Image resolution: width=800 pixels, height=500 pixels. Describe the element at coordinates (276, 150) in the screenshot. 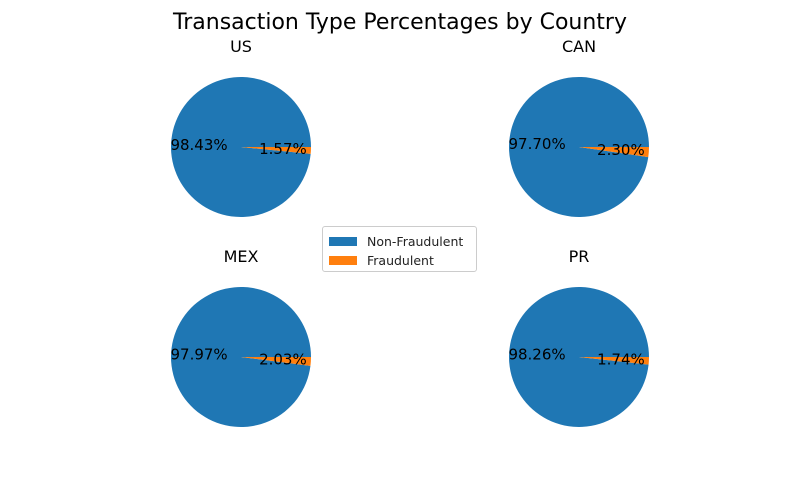

I see `pie-slice-us-fraudulent` at that location.